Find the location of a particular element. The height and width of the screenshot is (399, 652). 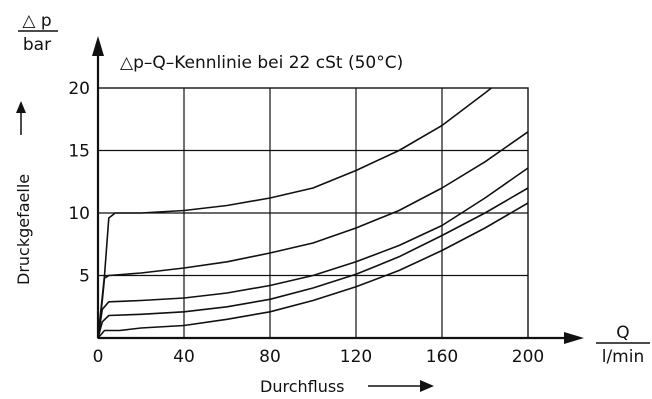

x-tick-label: 80 is located at coordinates (270, 357).